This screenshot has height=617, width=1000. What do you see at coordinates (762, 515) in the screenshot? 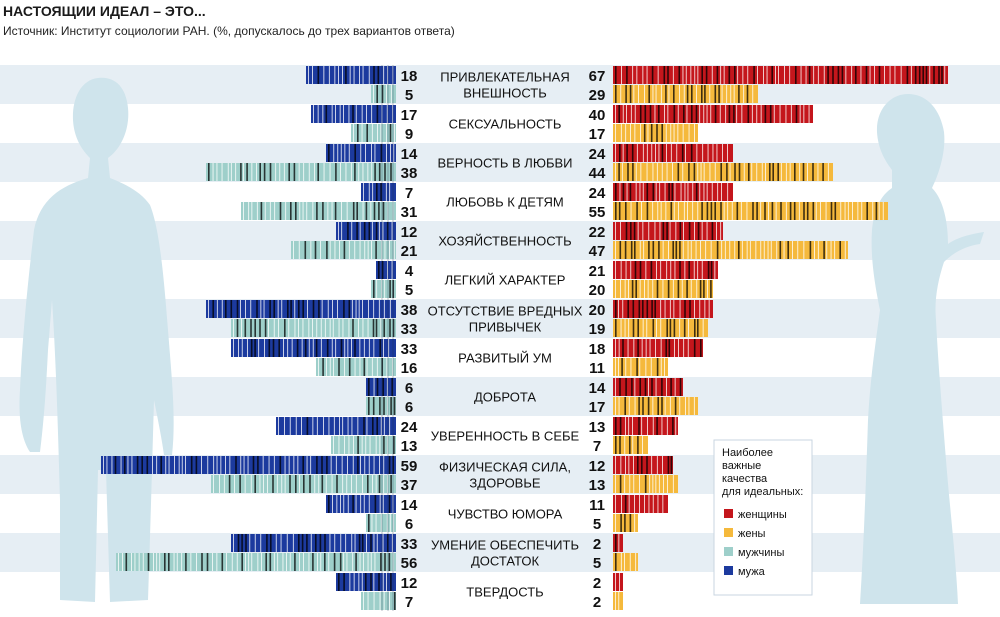
I see `legend-label-женщины: женщины` at bounding box center [762, 515].